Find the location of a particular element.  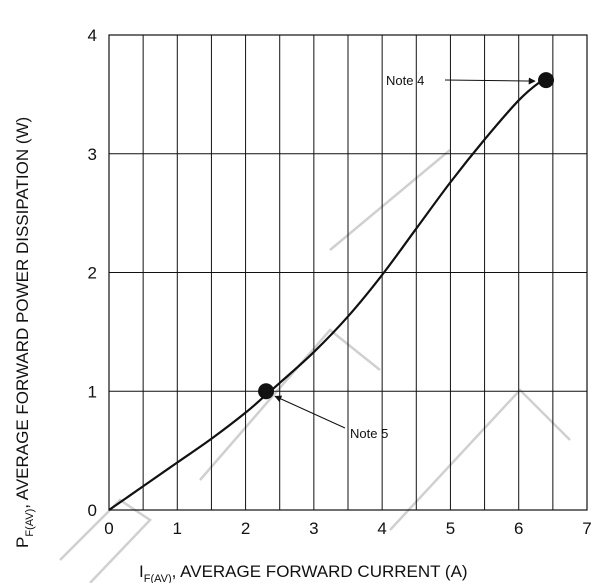

note-5-arrow is located at coordinates (310, 412).